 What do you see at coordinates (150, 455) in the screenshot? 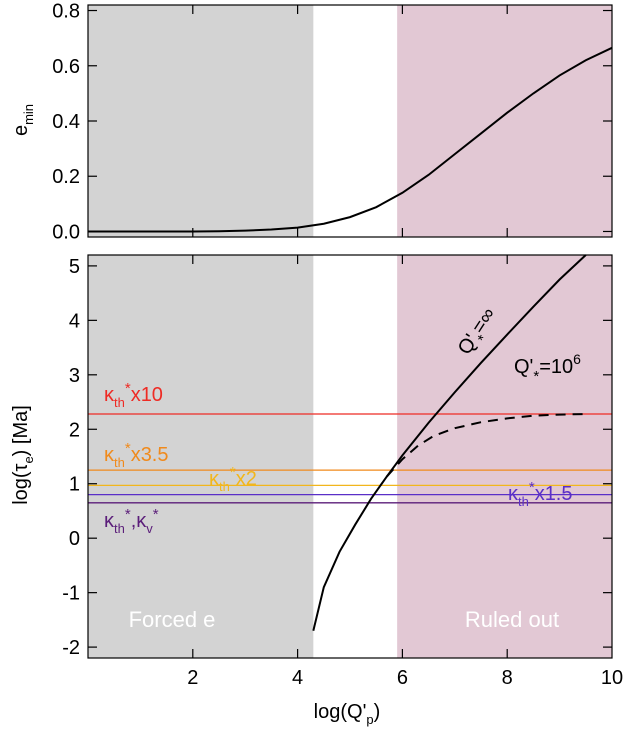
I see `kappa-x3p5-suffix: x3.5` at bounding box center [150, 455].